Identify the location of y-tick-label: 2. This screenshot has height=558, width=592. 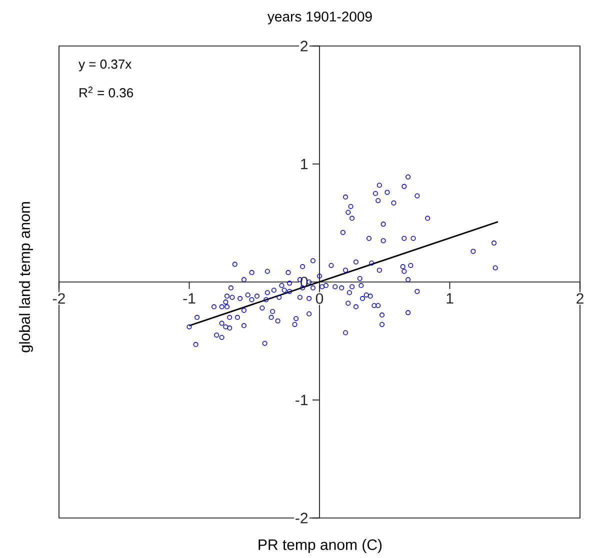
(304, 46).